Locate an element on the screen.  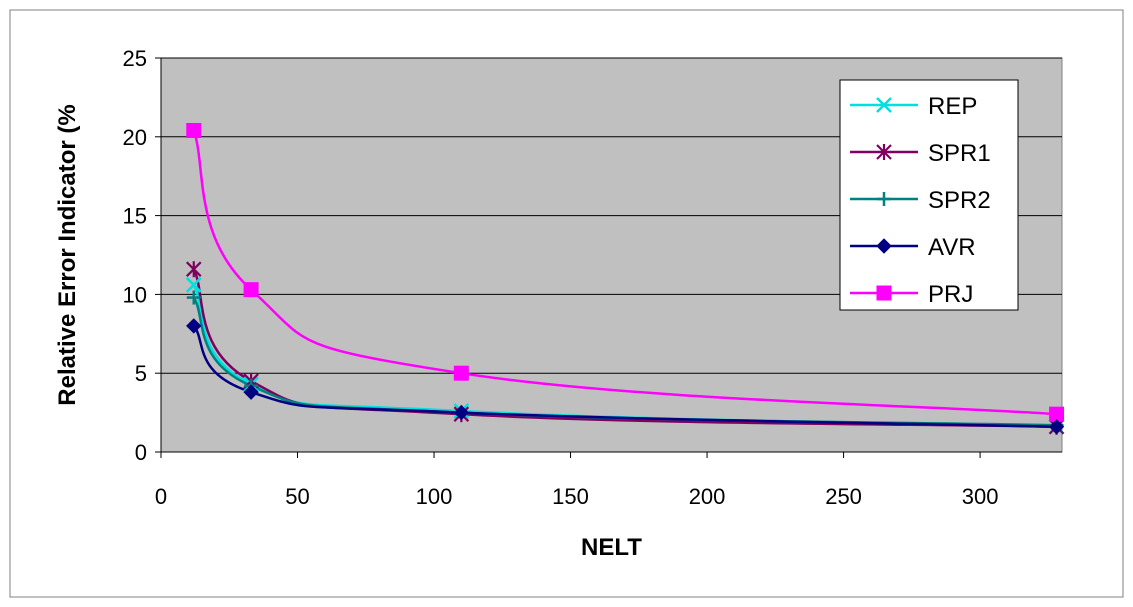
legend-marker-spr1 is located at coordinates (884, 152).